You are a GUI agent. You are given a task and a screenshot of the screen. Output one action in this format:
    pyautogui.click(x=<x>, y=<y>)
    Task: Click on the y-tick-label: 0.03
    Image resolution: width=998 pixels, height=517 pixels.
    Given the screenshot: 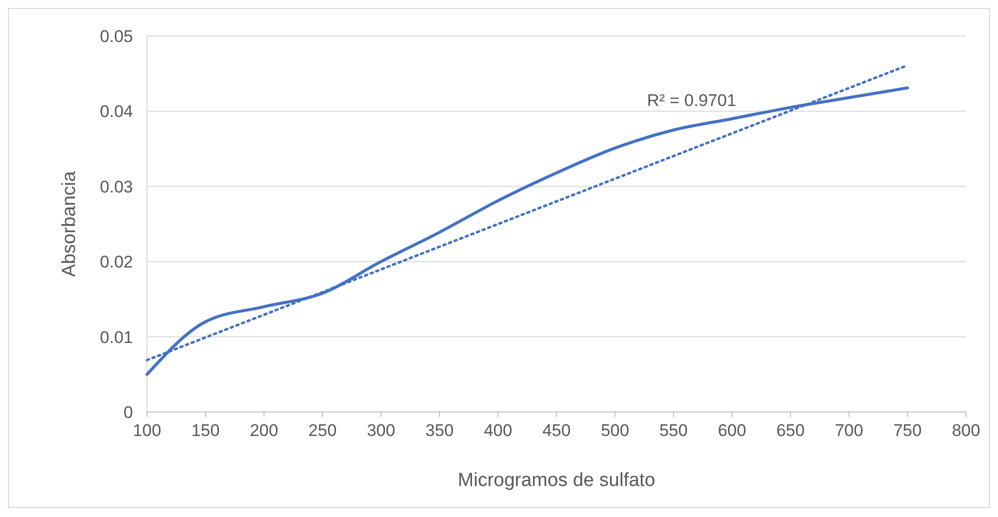 What is the action you would take?
    pyautogui.click(x=116, y=186)
    